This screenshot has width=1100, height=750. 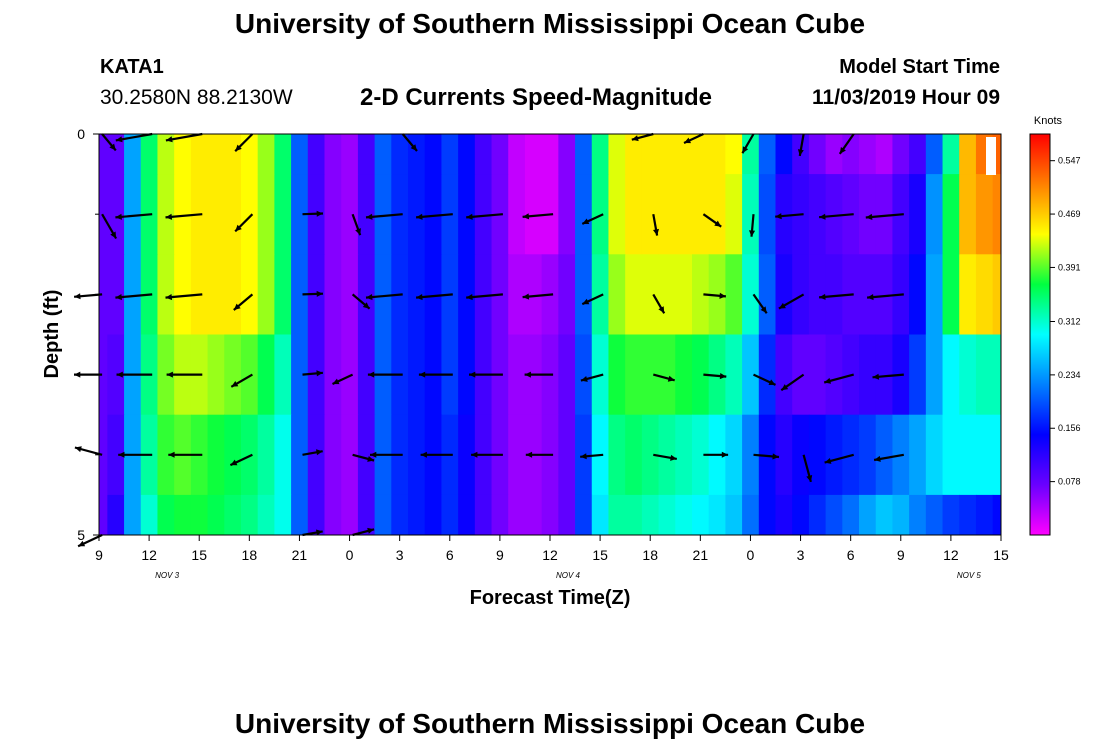 I want to click on x-tick-label: 18, so click(x=650, y=555).